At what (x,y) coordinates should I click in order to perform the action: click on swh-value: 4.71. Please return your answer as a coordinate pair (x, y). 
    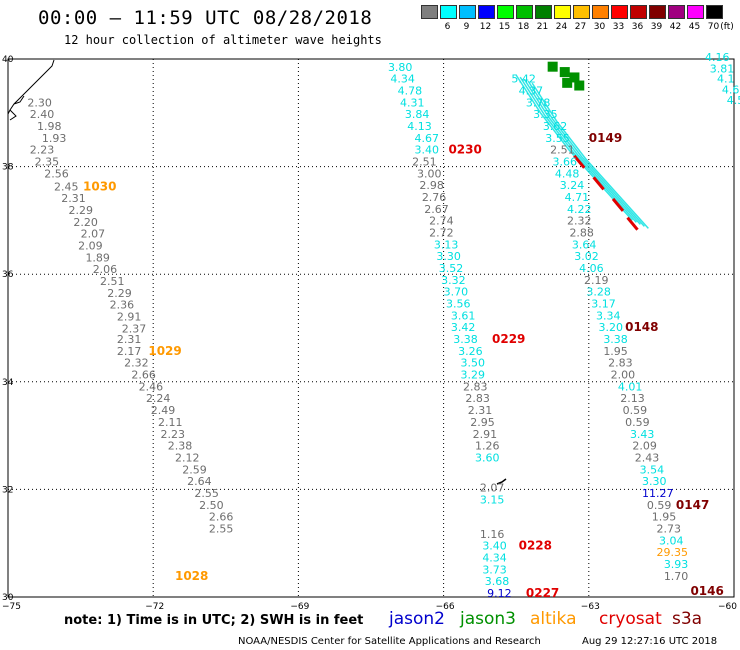
    Looking at the image, I should click on (577, 197).